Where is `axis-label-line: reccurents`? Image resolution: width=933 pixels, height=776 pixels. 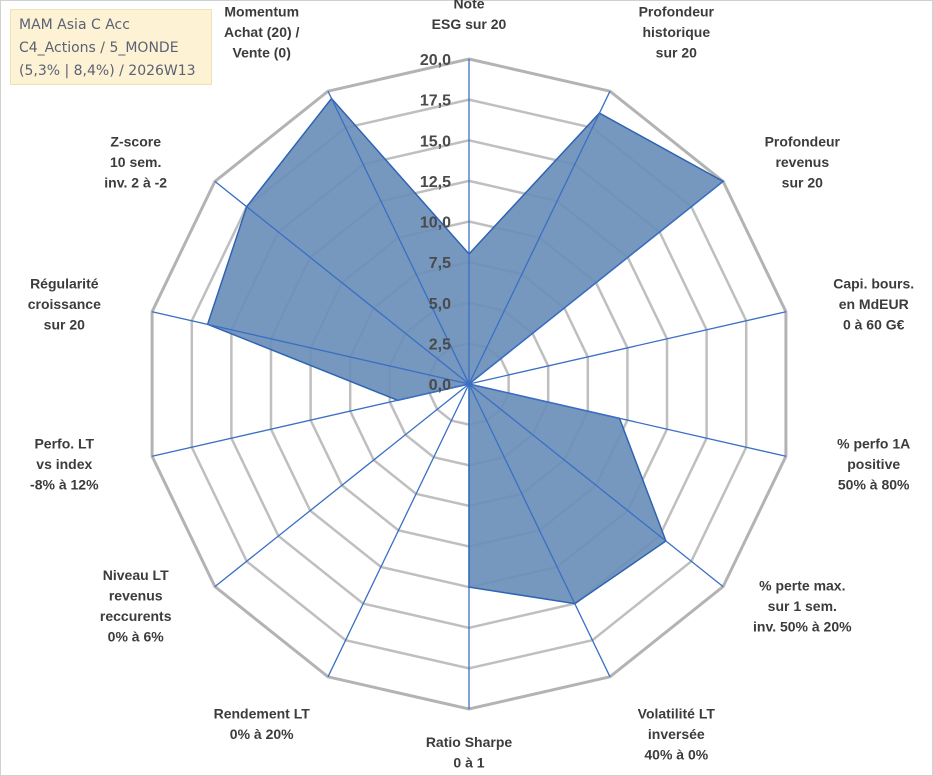 axis-label-line: reccurents is located at coordinates (136, 616).